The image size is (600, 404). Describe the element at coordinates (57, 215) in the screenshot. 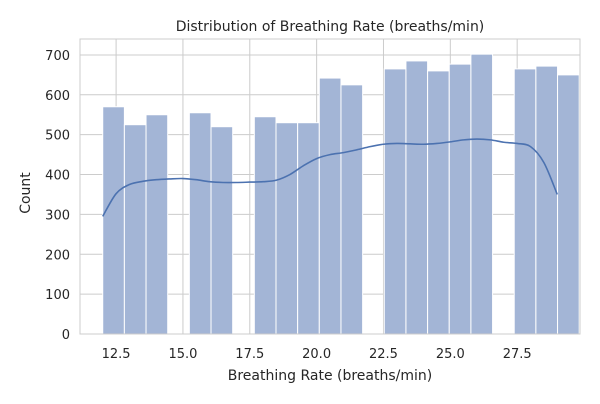

I see `y-tick-label: 300` at that location.